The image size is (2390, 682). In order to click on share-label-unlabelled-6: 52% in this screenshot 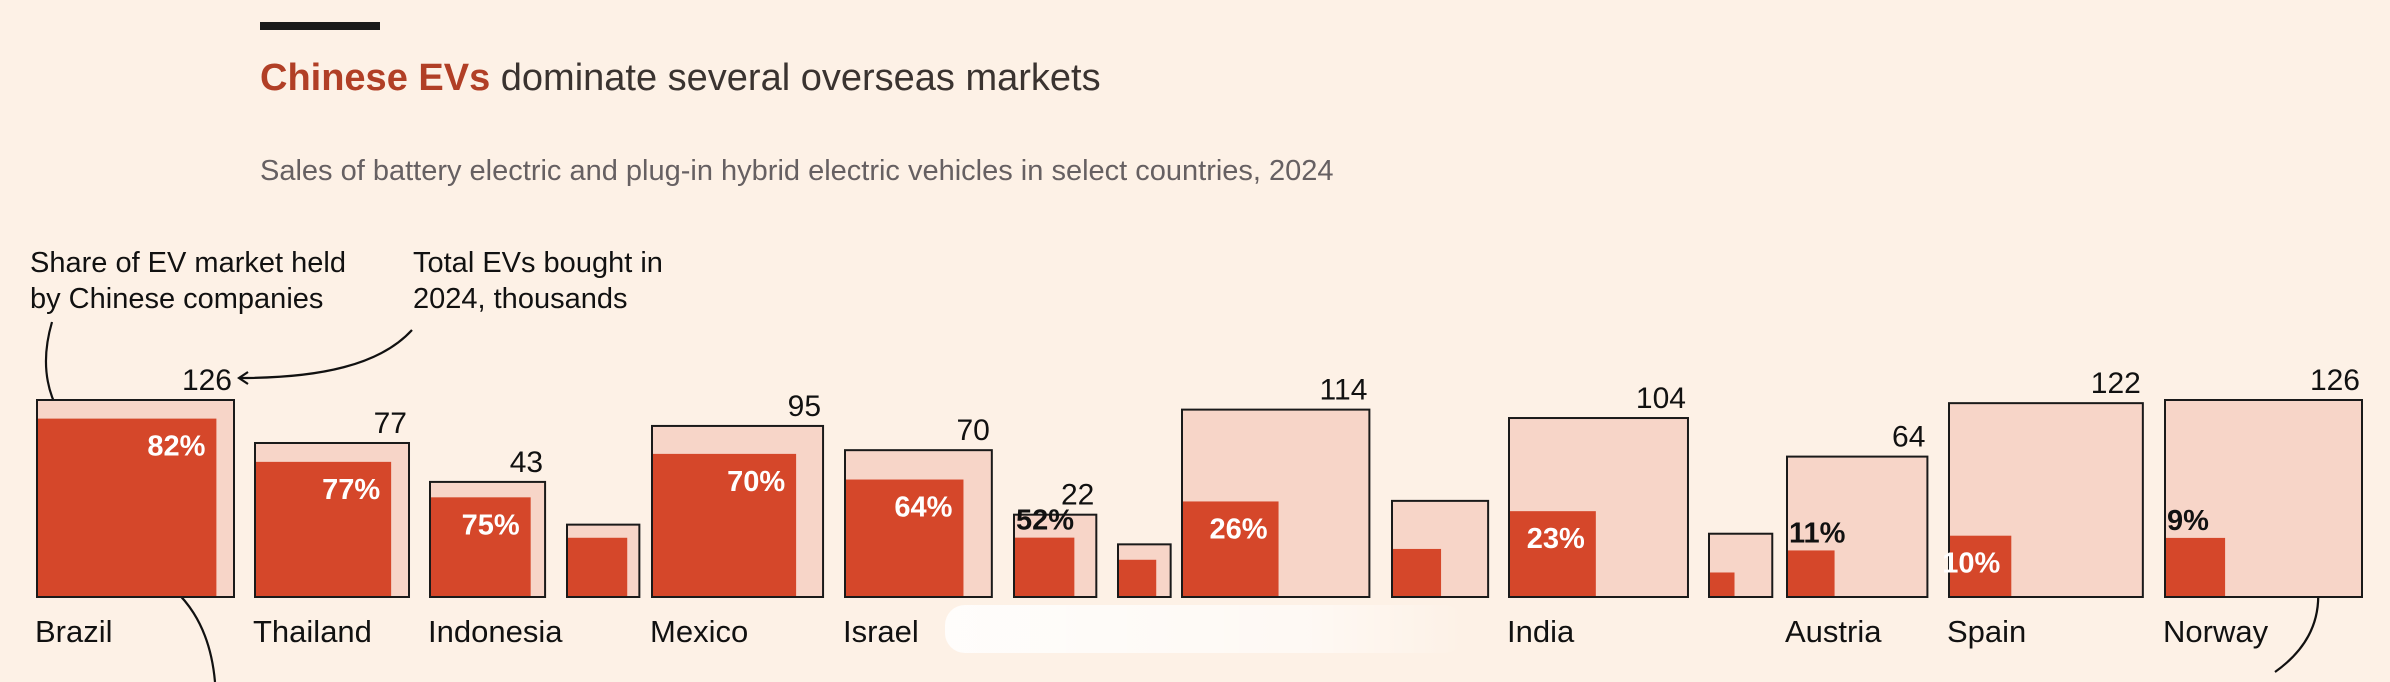, I will do `click(1045, 521)`.